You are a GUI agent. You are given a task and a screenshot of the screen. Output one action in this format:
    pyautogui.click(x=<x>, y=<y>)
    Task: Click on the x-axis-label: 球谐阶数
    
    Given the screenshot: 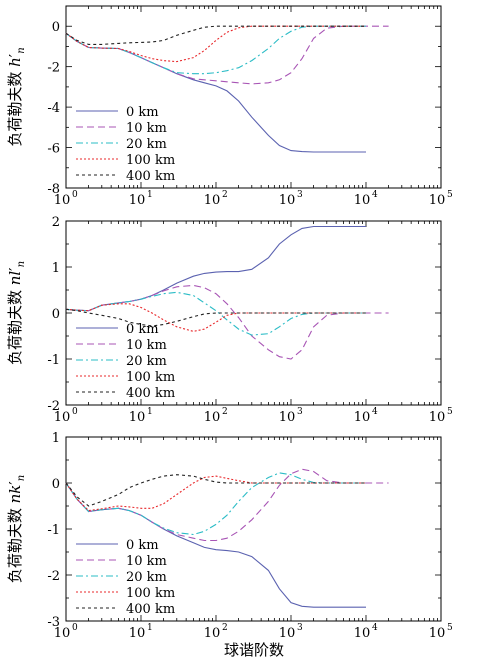 What is the action you would take?
    pyautogui.click(x=254, y=650)
    